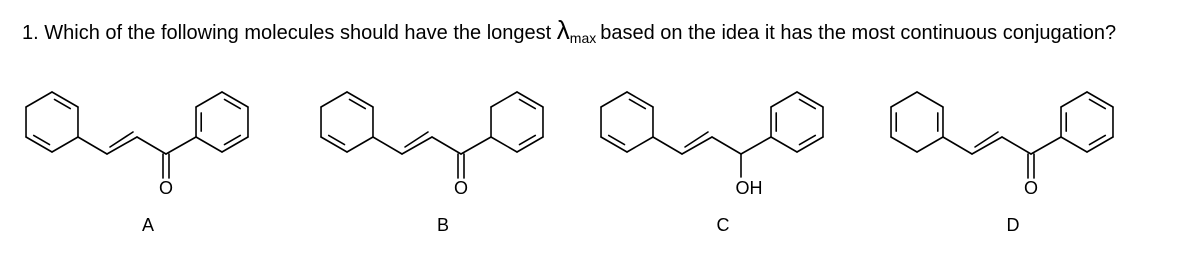  Describe the element at coordinates (712, 163) in the screenshot. I see `molecule: OH C` at that location.